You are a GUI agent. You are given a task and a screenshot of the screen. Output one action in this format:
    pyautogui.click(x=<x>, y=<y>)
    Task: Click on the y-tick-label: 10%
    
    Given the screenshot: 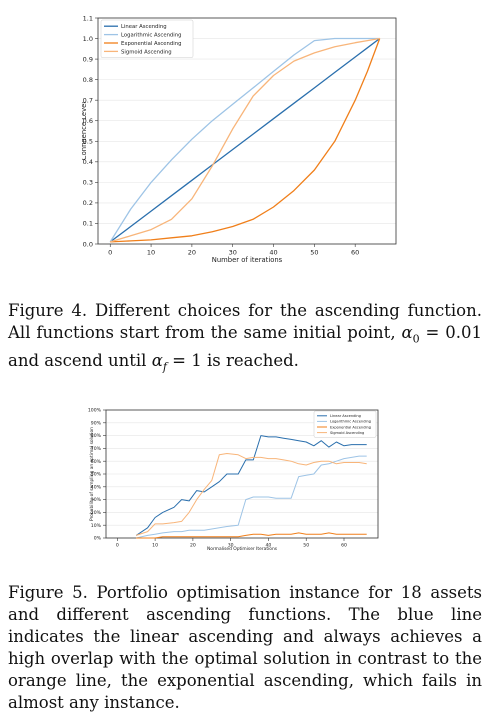 What is the action you would take?
    pyautogui.click(x=96, y=526)
    